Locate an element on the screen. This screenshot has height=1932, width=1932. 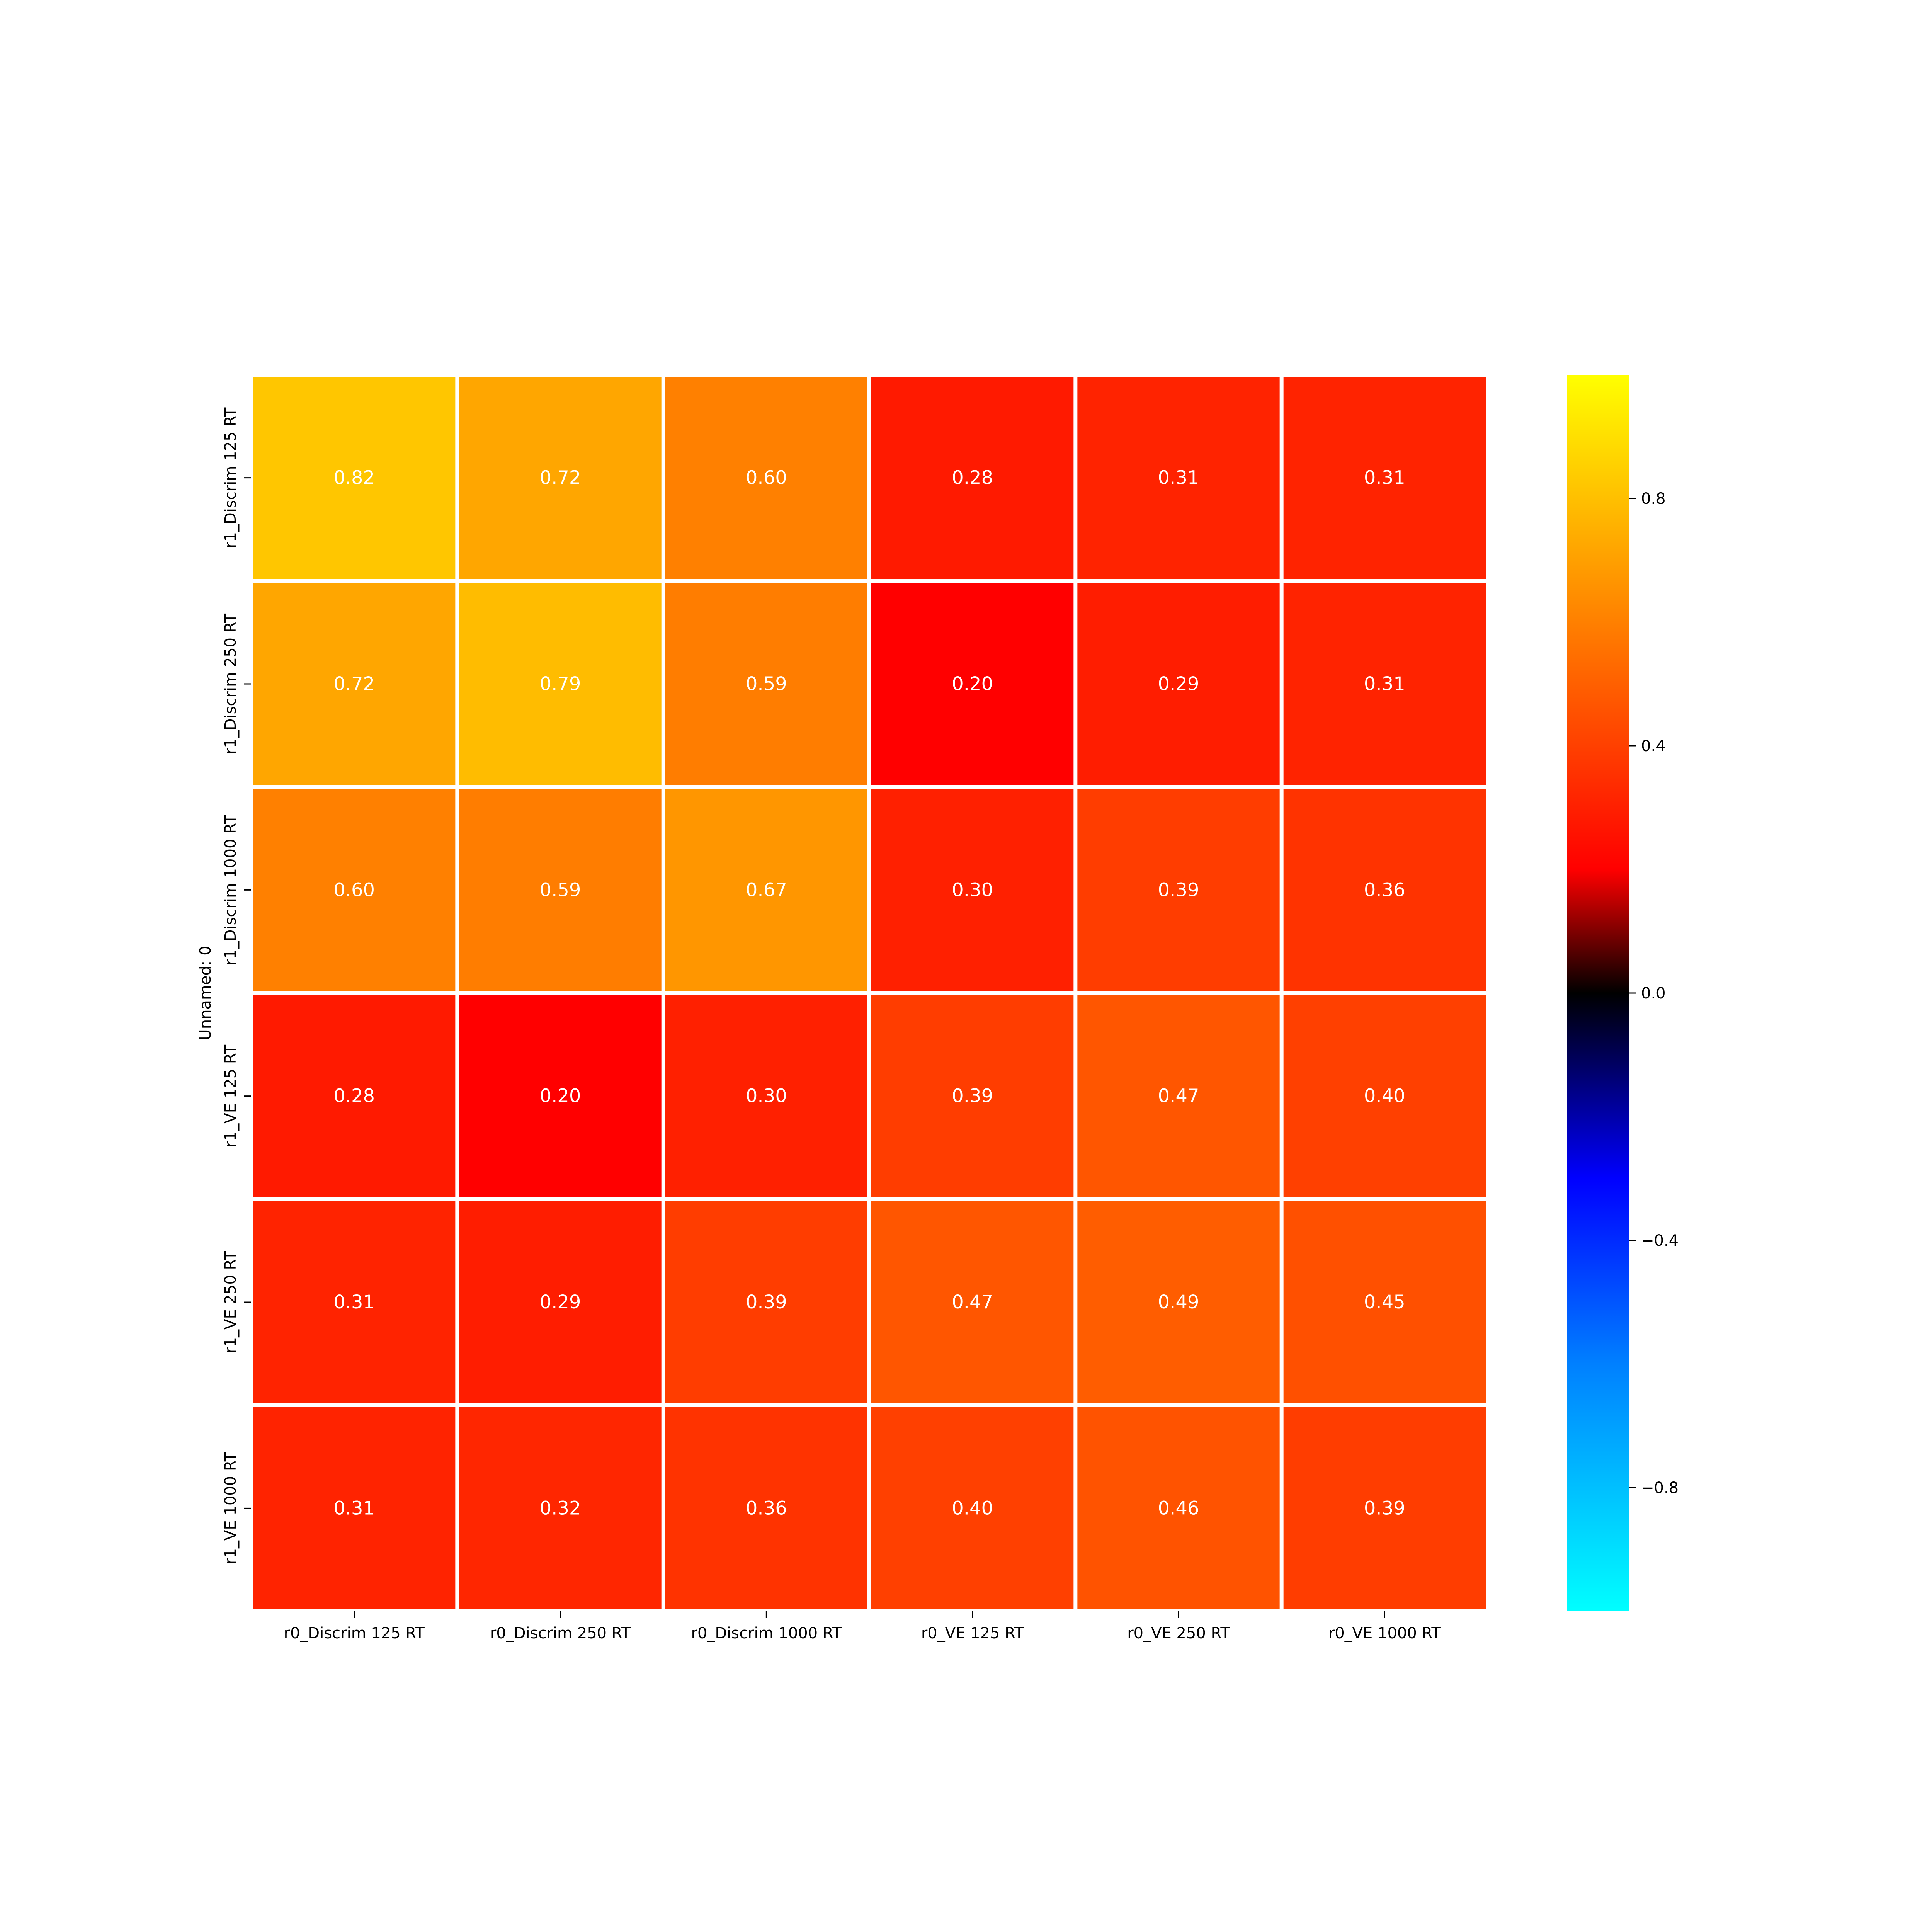
y-axis-title: Unnamed: 0 is located at coordinates (205, 993).